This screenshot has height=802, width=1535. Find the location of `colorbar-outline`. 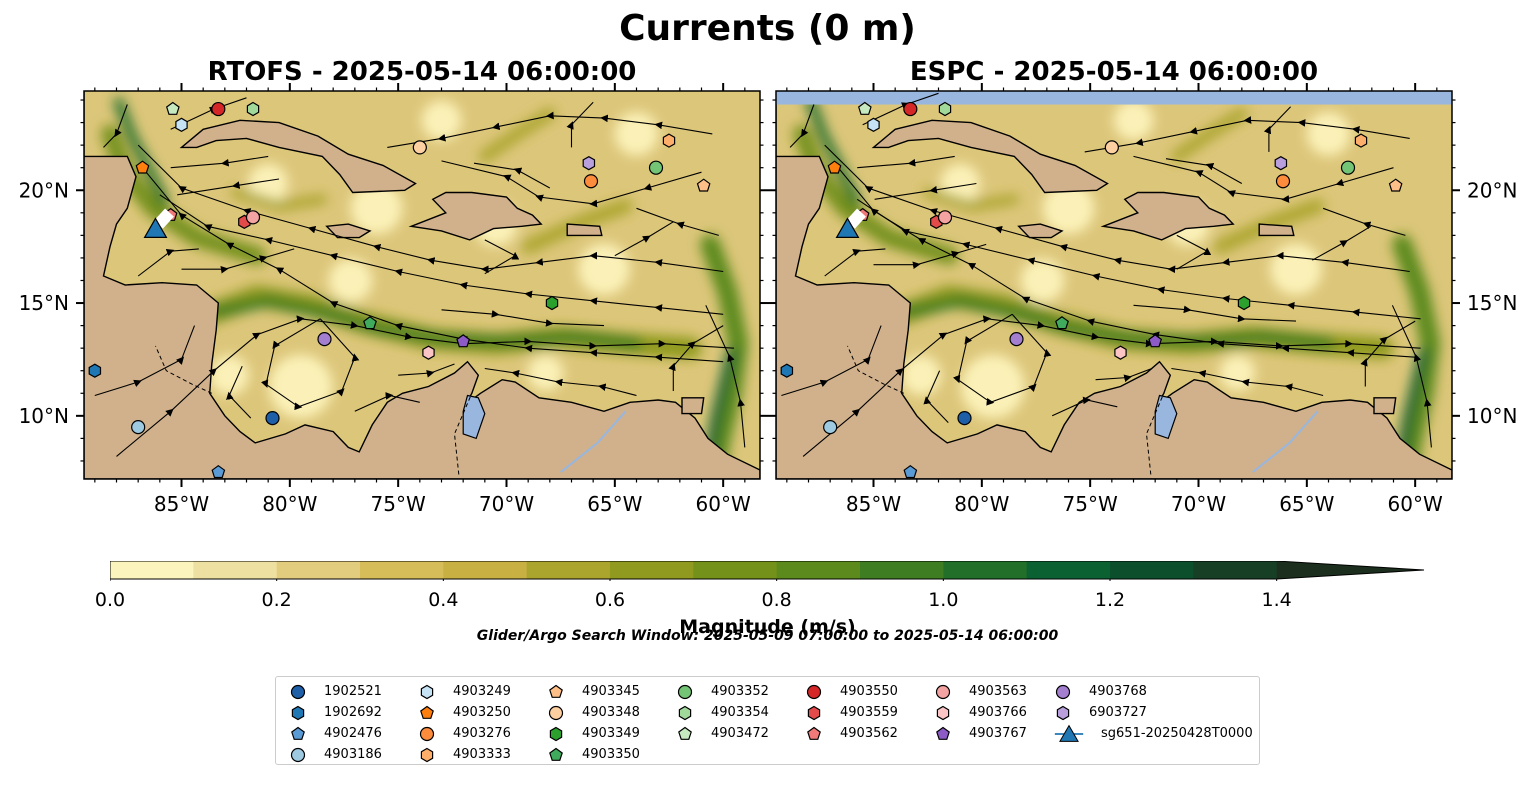

colorbar-outline is located at coordinates (767, 570).